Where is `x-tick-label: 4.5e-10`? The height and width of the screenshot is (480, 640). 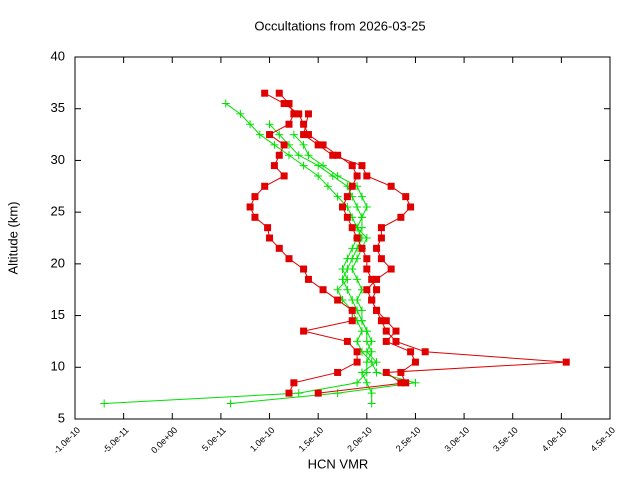
x-tick-label: 4.5e-10 is located at coordinates (602, 439).